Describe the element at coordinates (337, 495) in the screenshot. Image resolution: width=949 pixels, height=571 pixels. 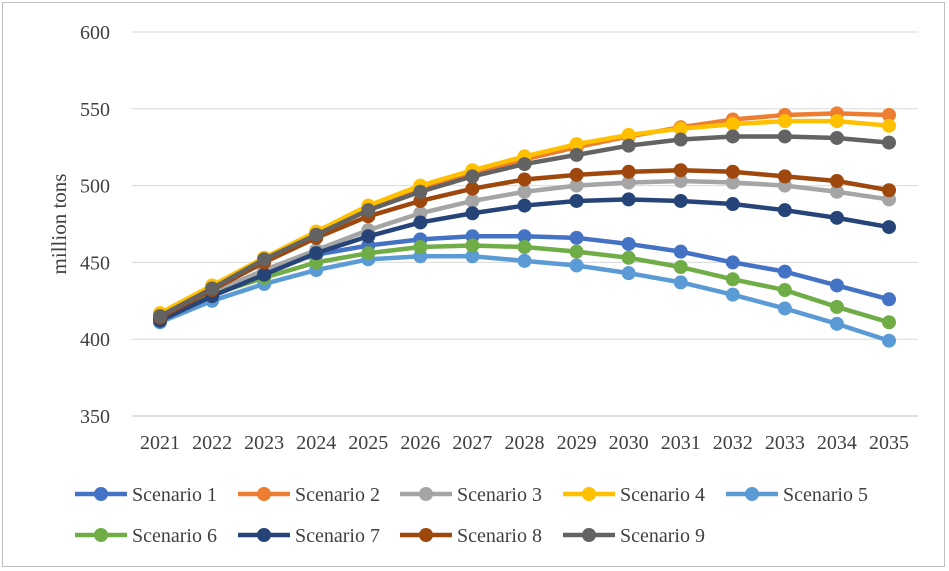
I see `legend-label: Scenario 2` at that location.